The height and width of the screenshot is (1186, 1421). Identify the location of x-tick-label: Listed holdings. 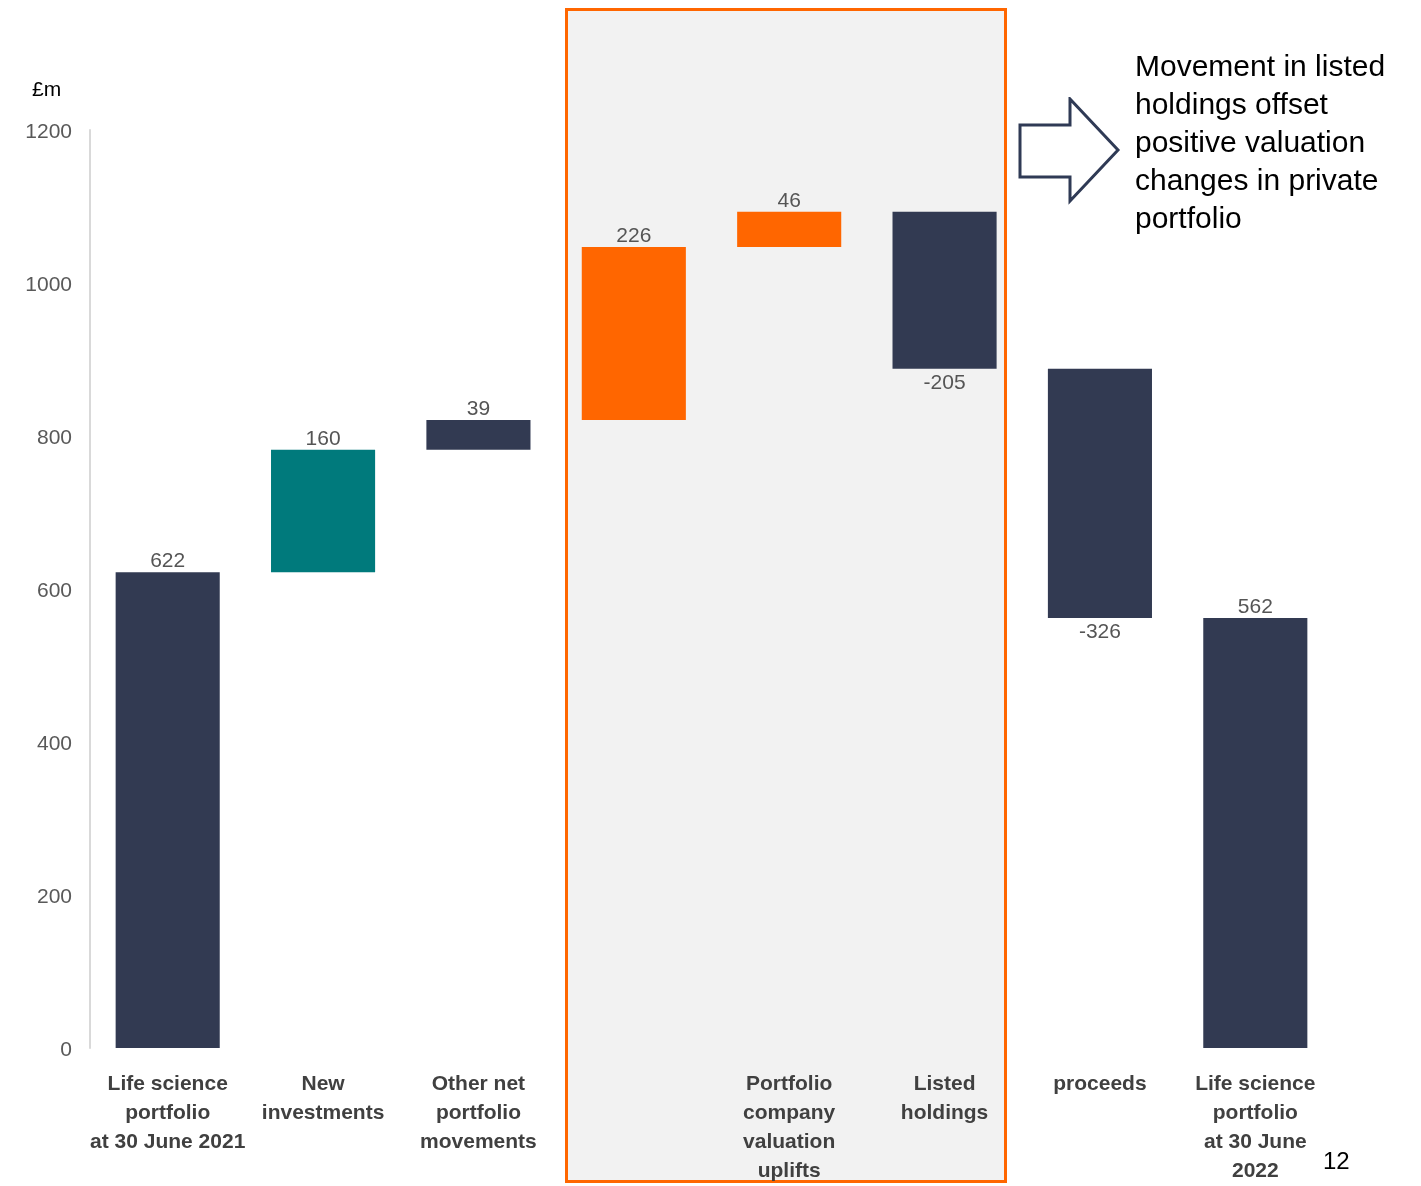
(944, 1097).